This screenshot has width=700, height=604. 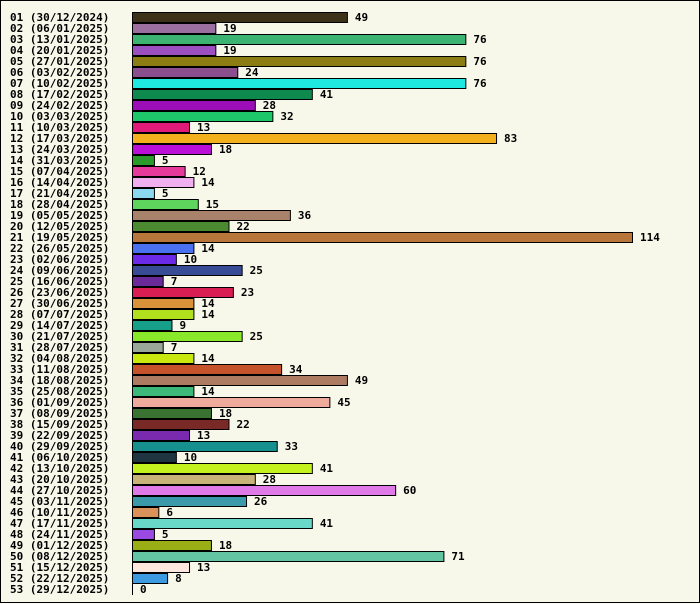 What do you see at coordinates (59, 303) in the screenshot?
I see `category-label: 27 (30/06/2025)` at bounding box center [59, 303].